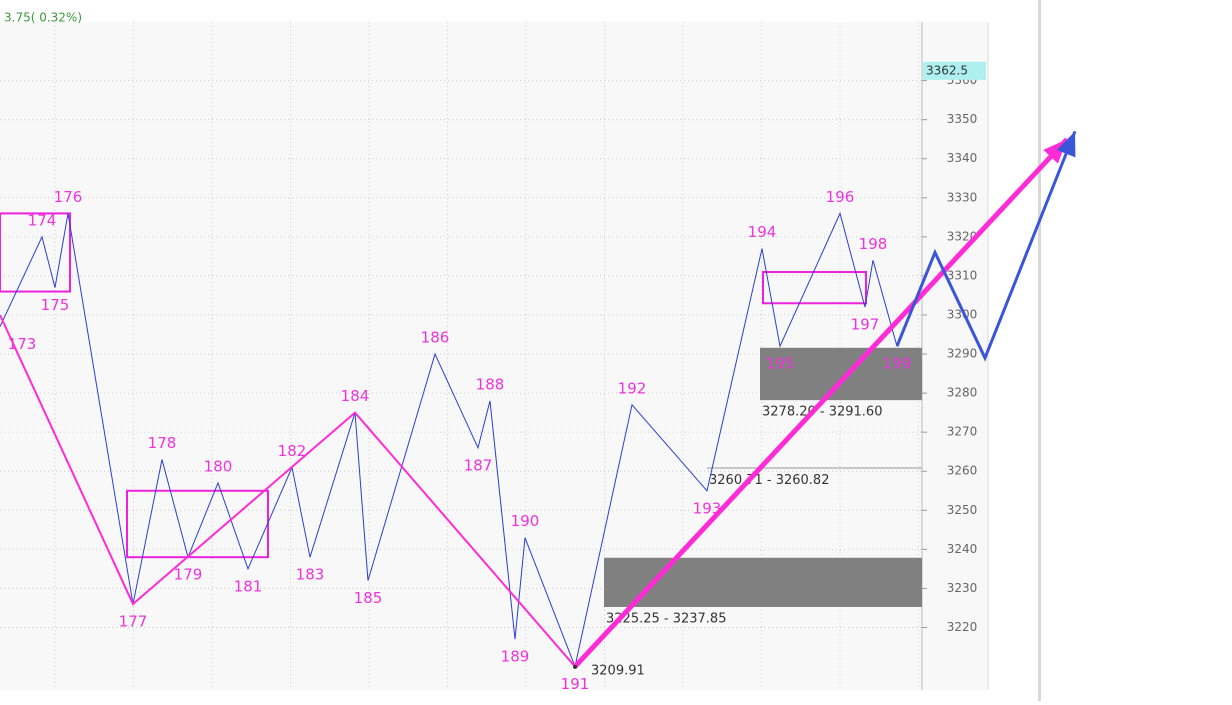  I want to click on y-tick-label: 3220, so click(962, 627).